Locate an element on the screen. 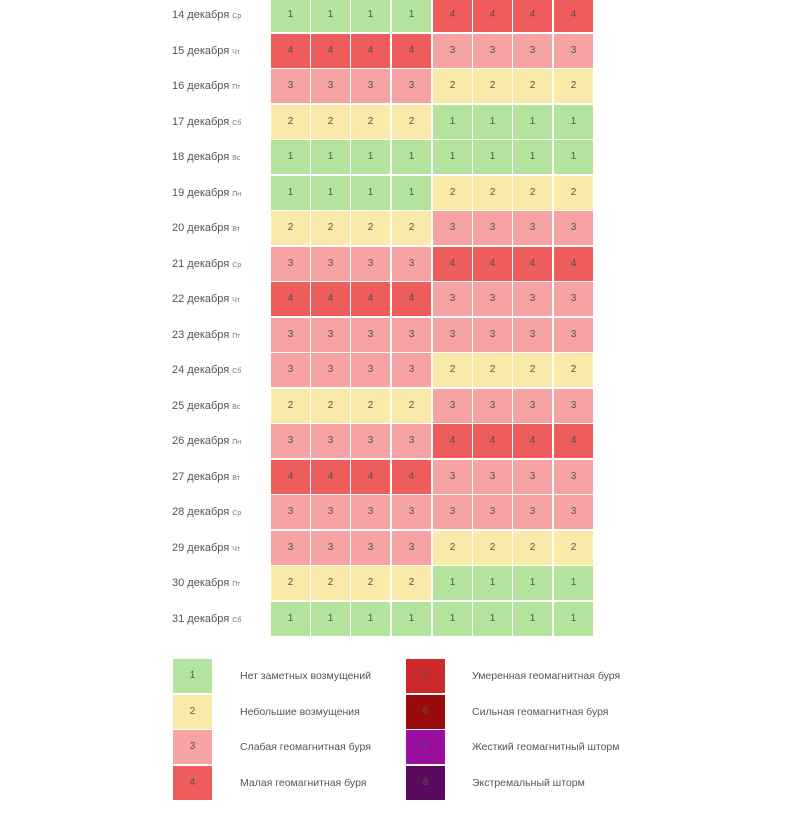 The height and width of the screenshot is (814, 800). table-row: 19 декабря Пн 1 1 1 1 2 2 2 2 is located at coordinates (400, 192).